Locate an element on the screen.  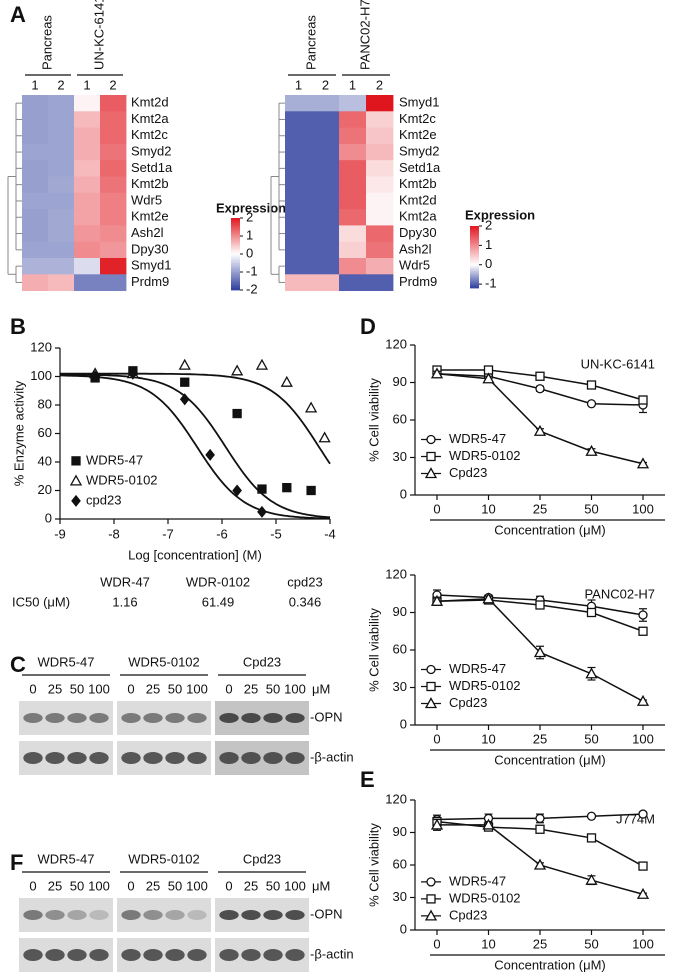
column-label: 2 is located at coordinates (60, 84).